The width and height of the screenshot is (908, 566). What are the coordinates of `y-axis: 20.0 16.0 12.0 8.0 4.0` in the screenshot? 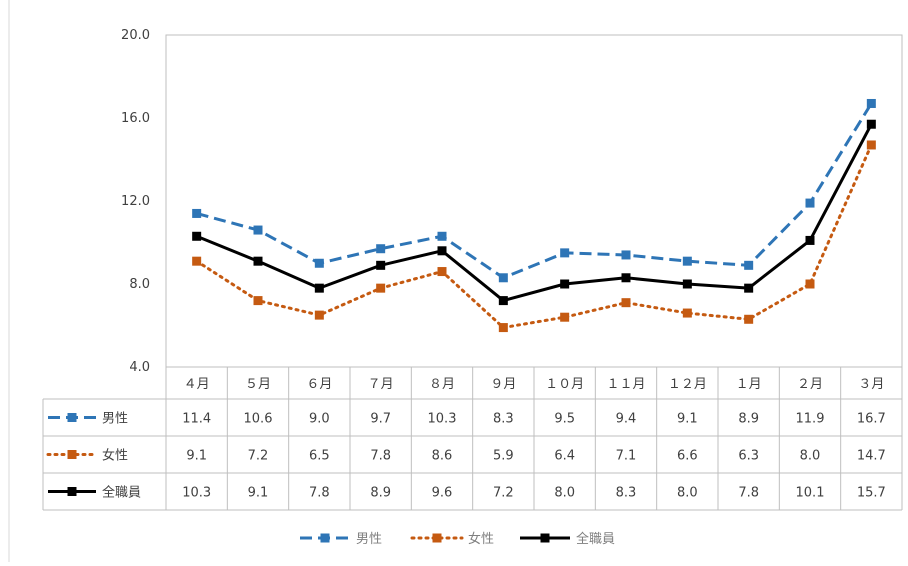 It's located at (135, 201).